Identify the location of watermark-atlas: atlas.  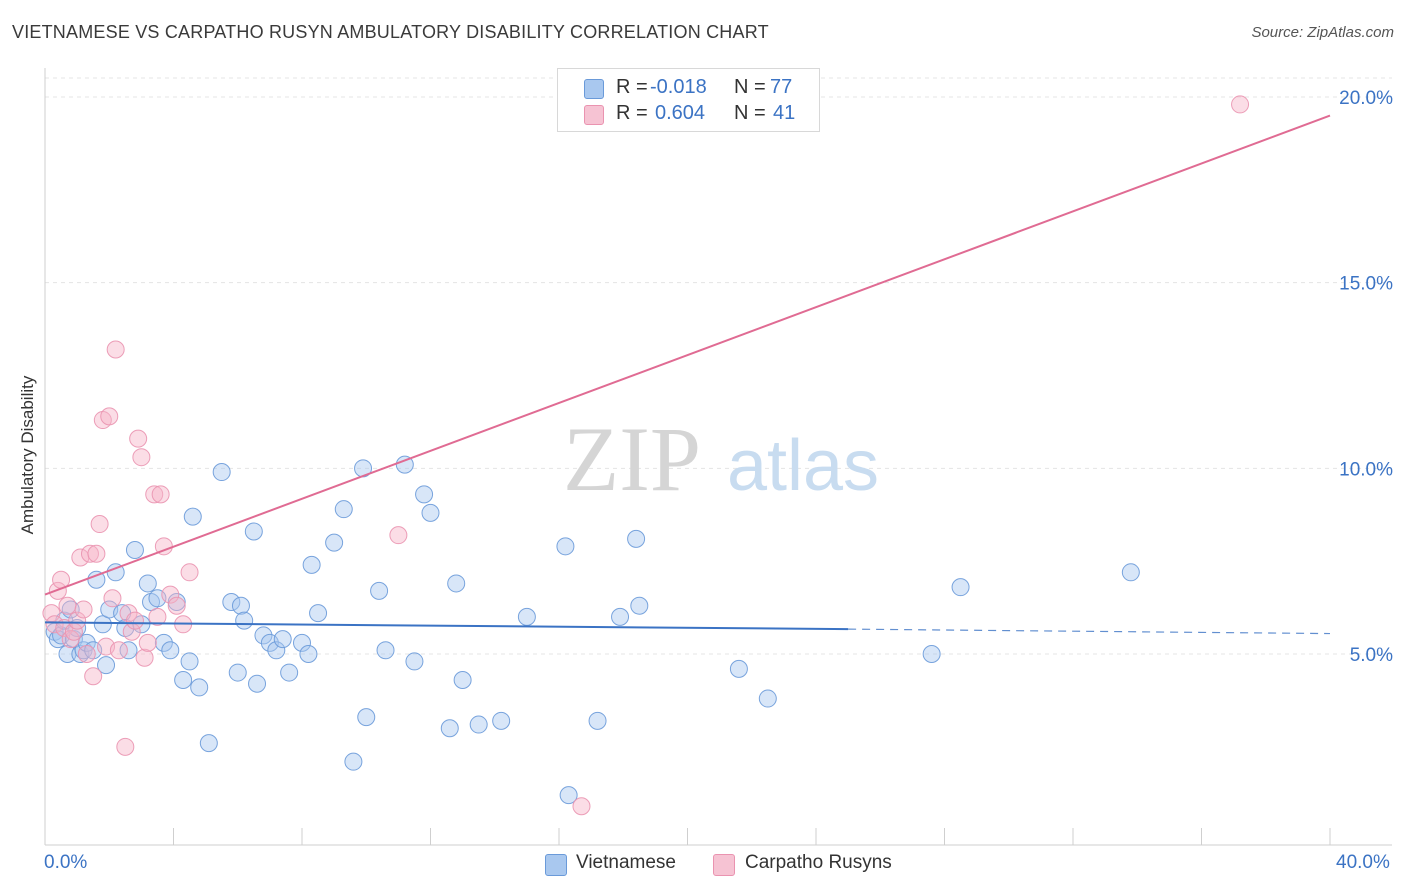
(803, 466).